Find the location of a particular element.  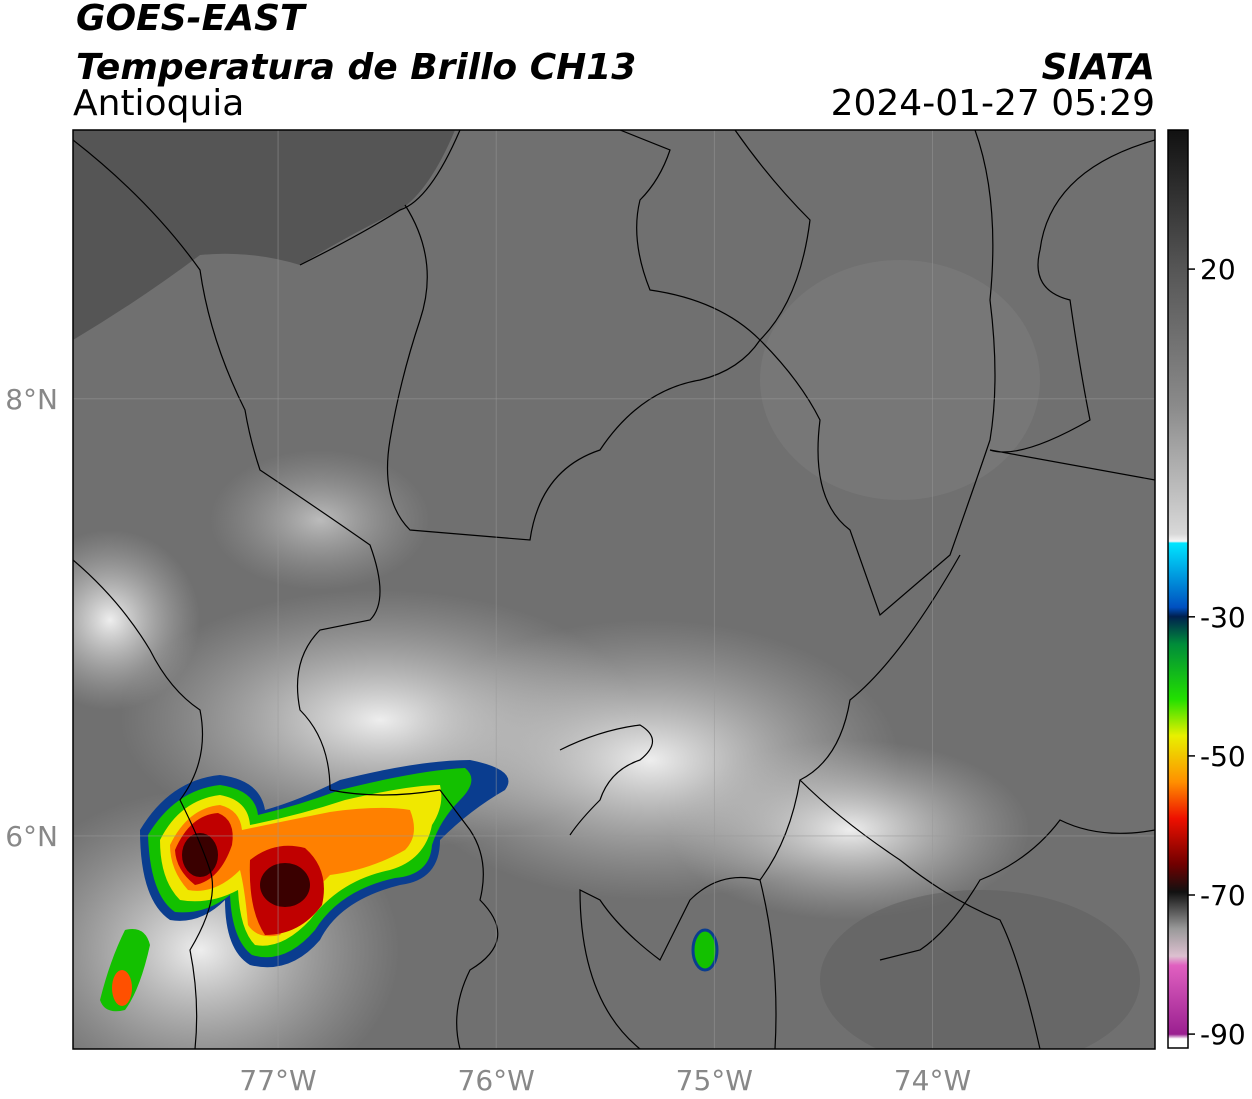

colorbar-tick-label: -90 is located at coordinates (1223, 1034).